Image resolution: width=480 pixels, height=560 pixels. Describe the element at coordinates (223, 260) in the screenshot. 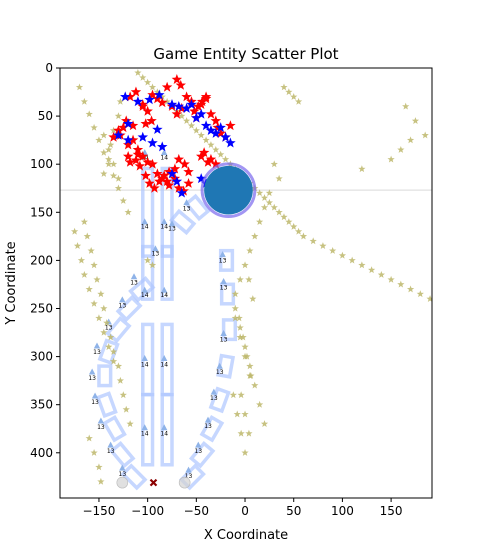

I see `entity-label-22: 13` at that location.